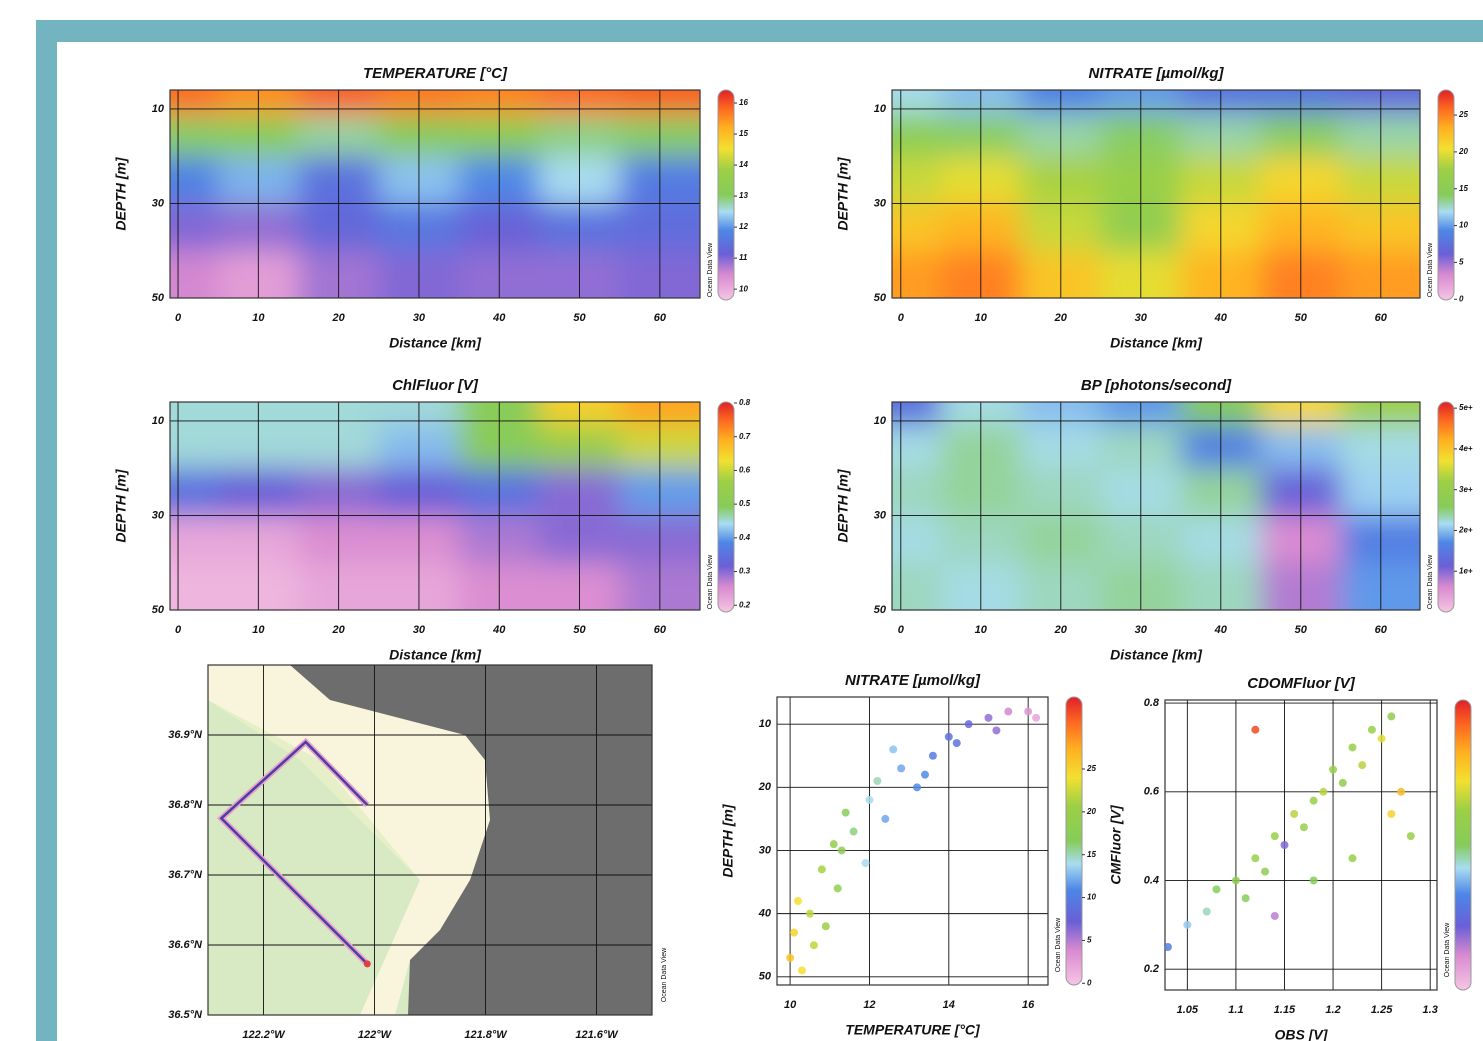 This screenshot has height=1041, width=1483. I want to click on colorbar-tick-label: 0, so click(1089, 982).